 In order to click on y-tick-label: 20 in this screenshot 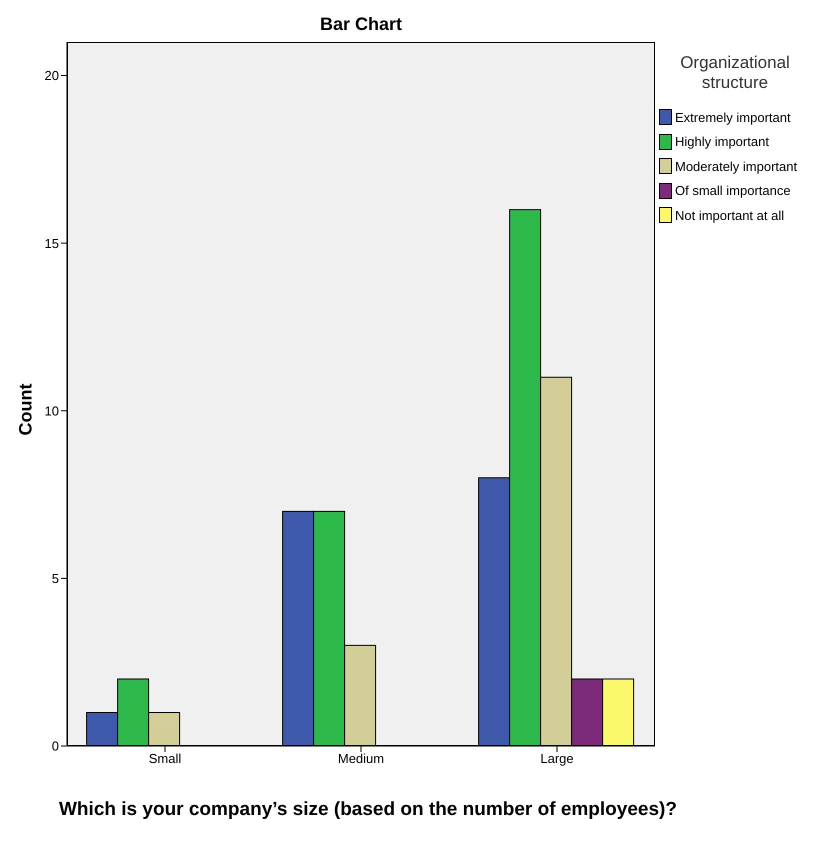, I will do `click(51, 76)`.